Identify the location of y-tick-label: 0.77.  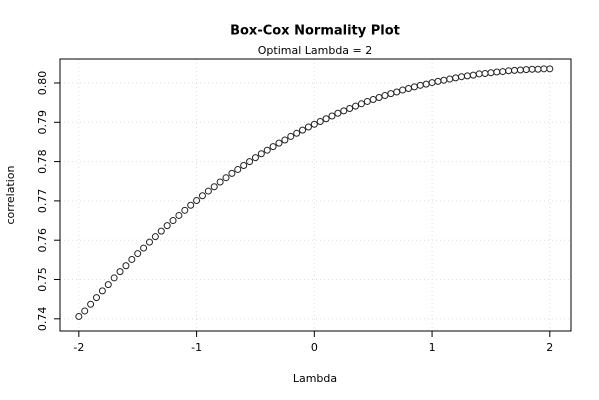
(42, 201).